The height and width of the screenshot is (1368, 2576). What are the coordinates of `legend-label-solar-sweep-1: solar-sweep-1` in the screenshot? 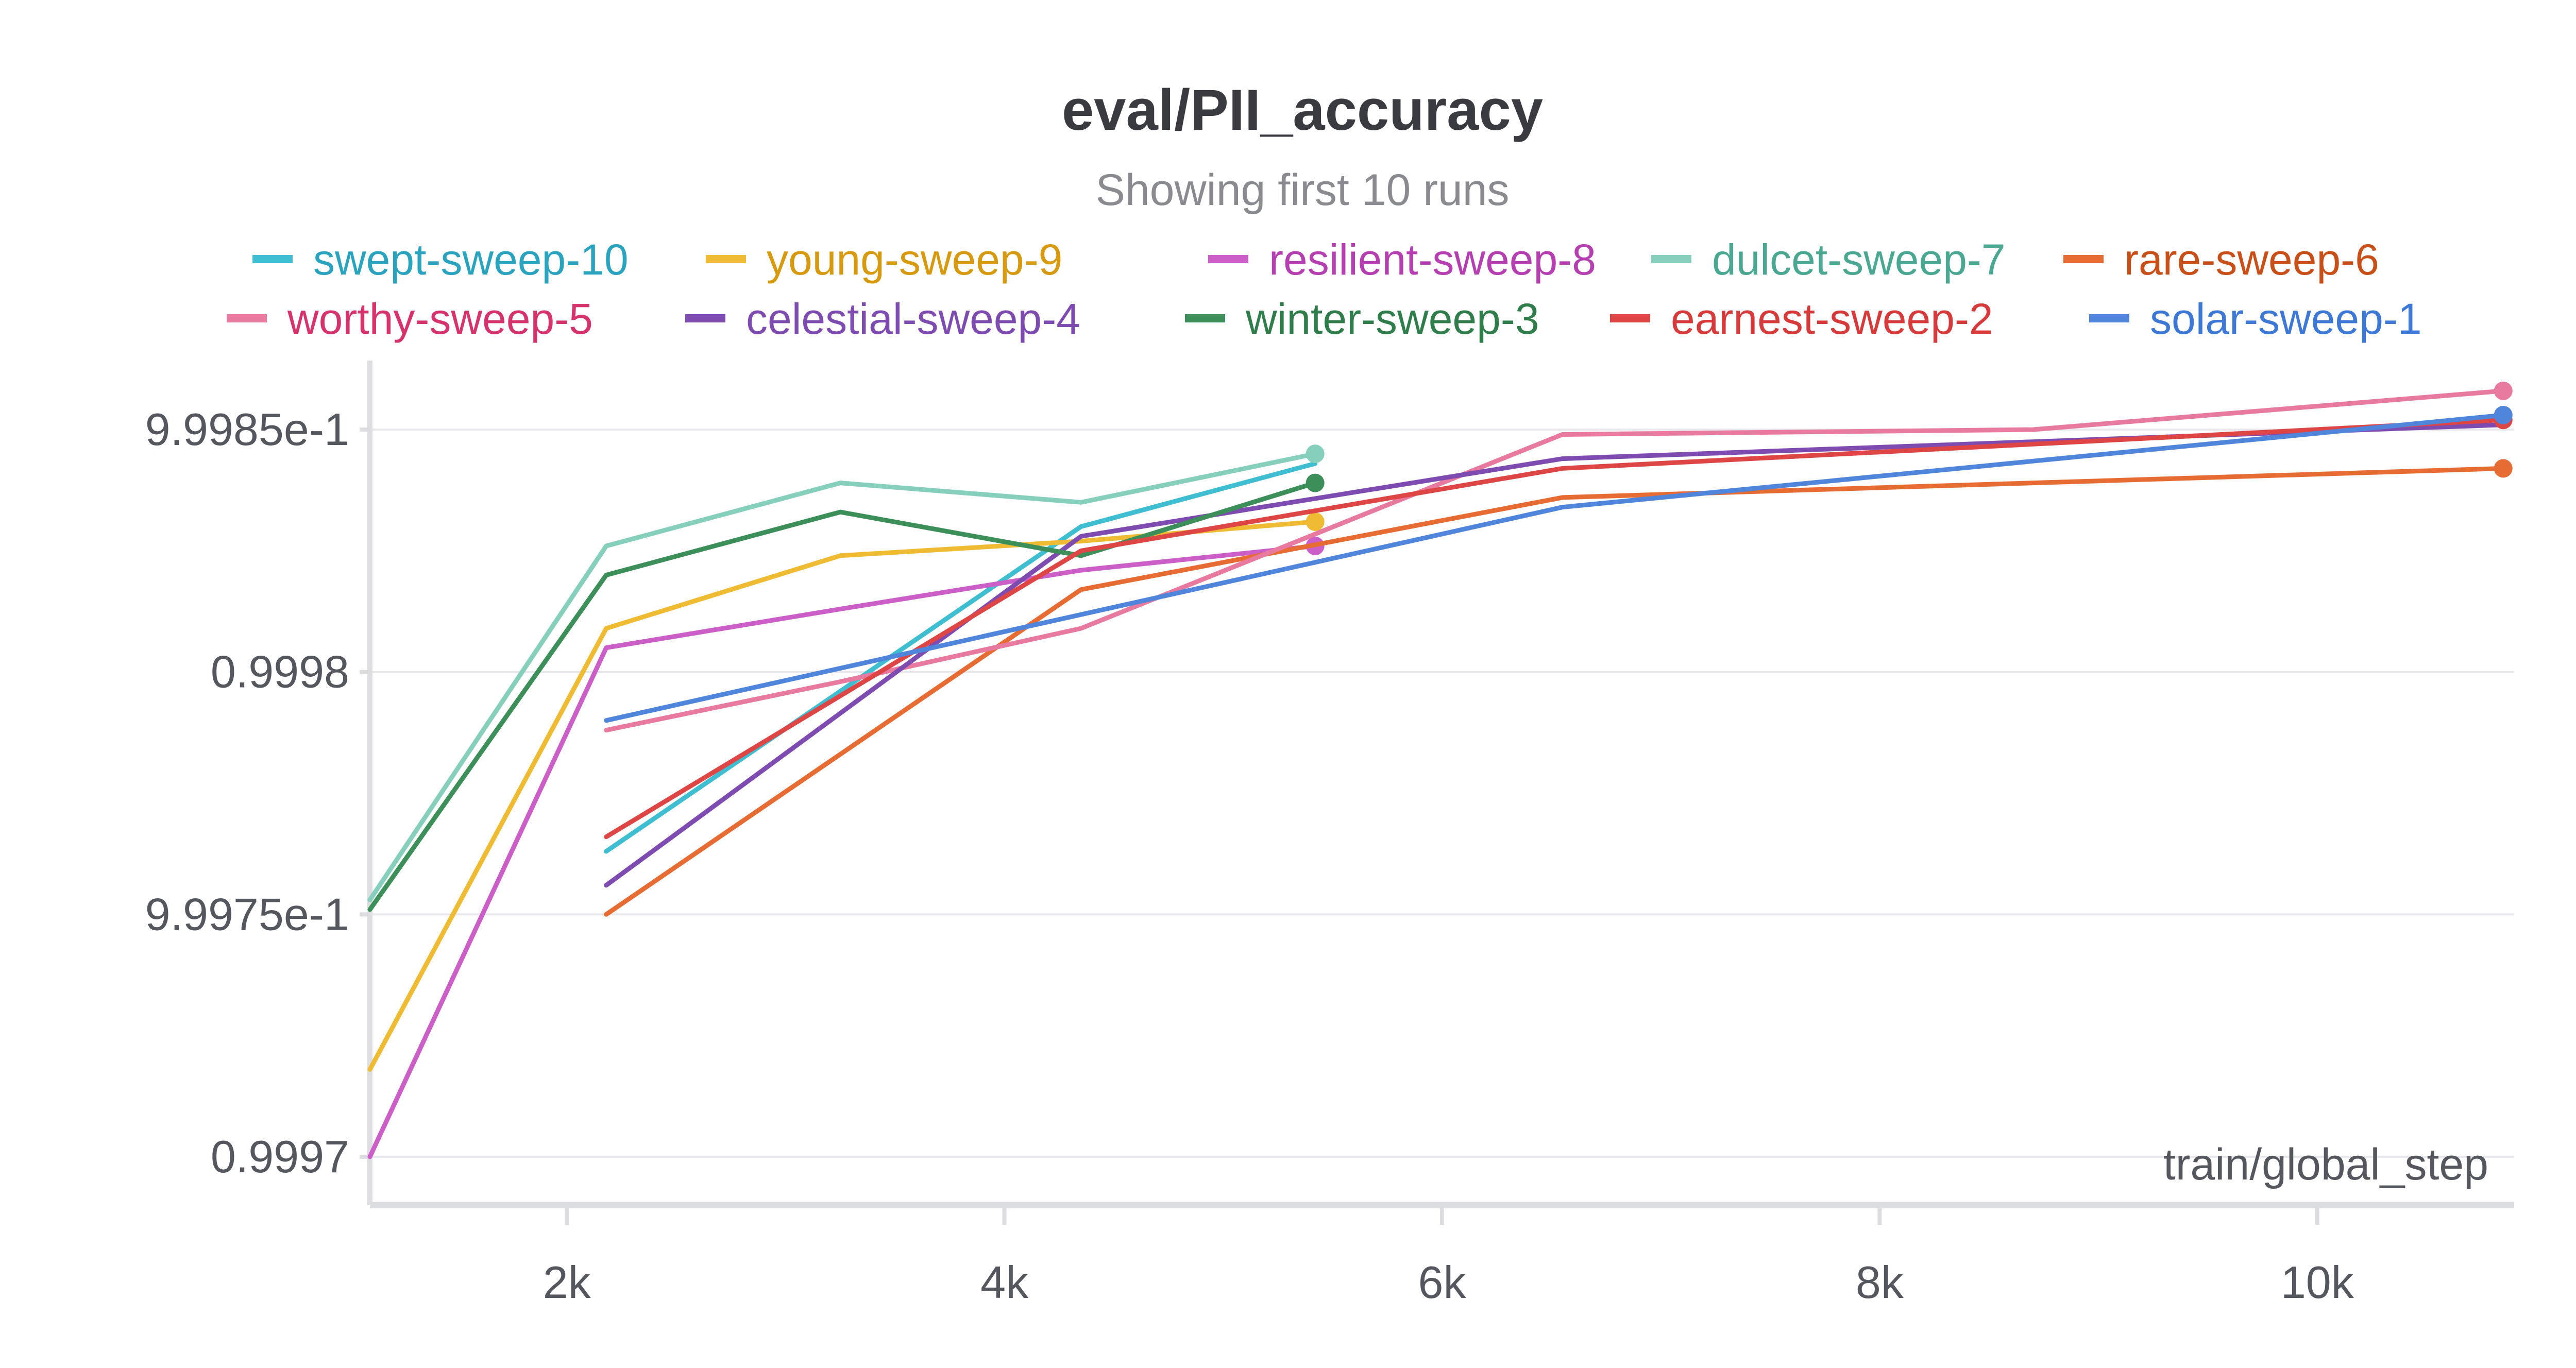 It's located at (2286, 319).